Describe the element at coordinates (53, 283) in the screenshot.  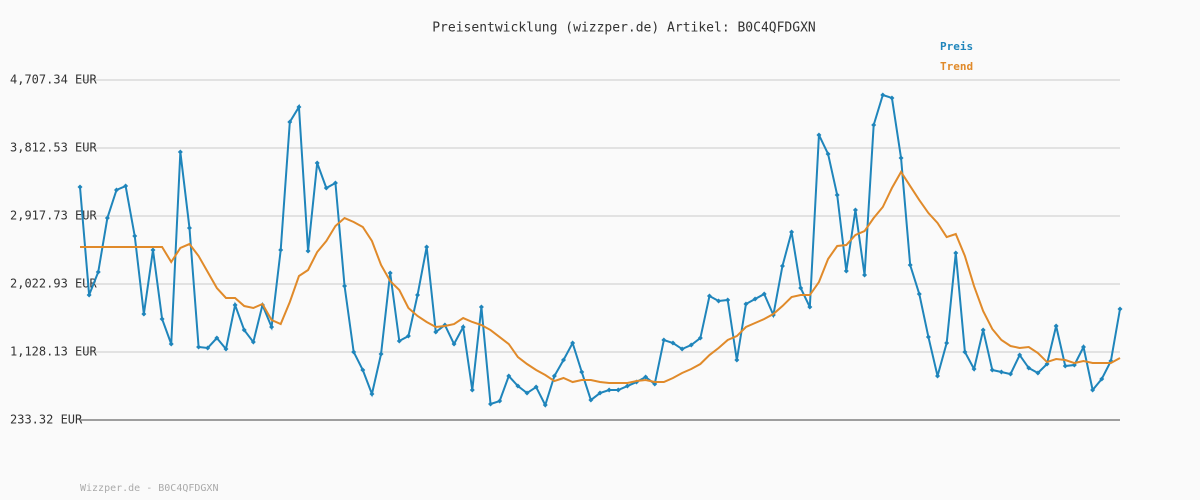
I see `y-tick-label: 2,022.93 EUR` at that location.